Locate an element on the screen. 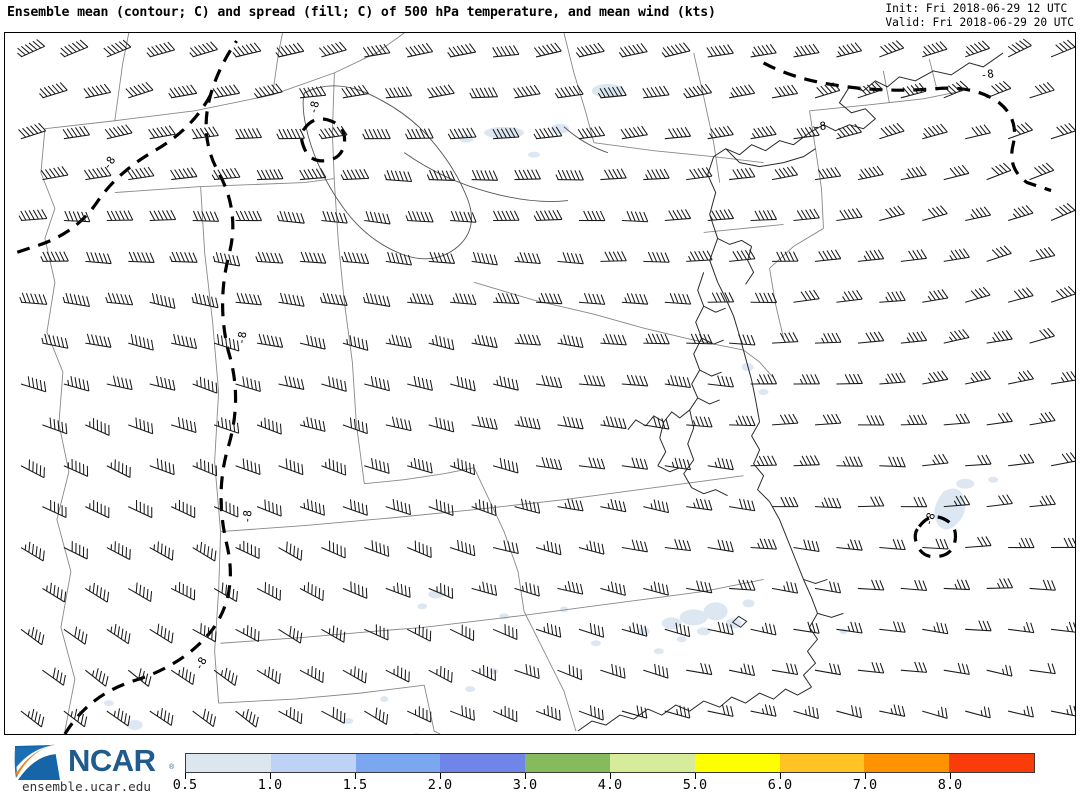 The image size is (1080, 800). colorbar-tick-label: 6.0 is located at coordinates (780, 785).